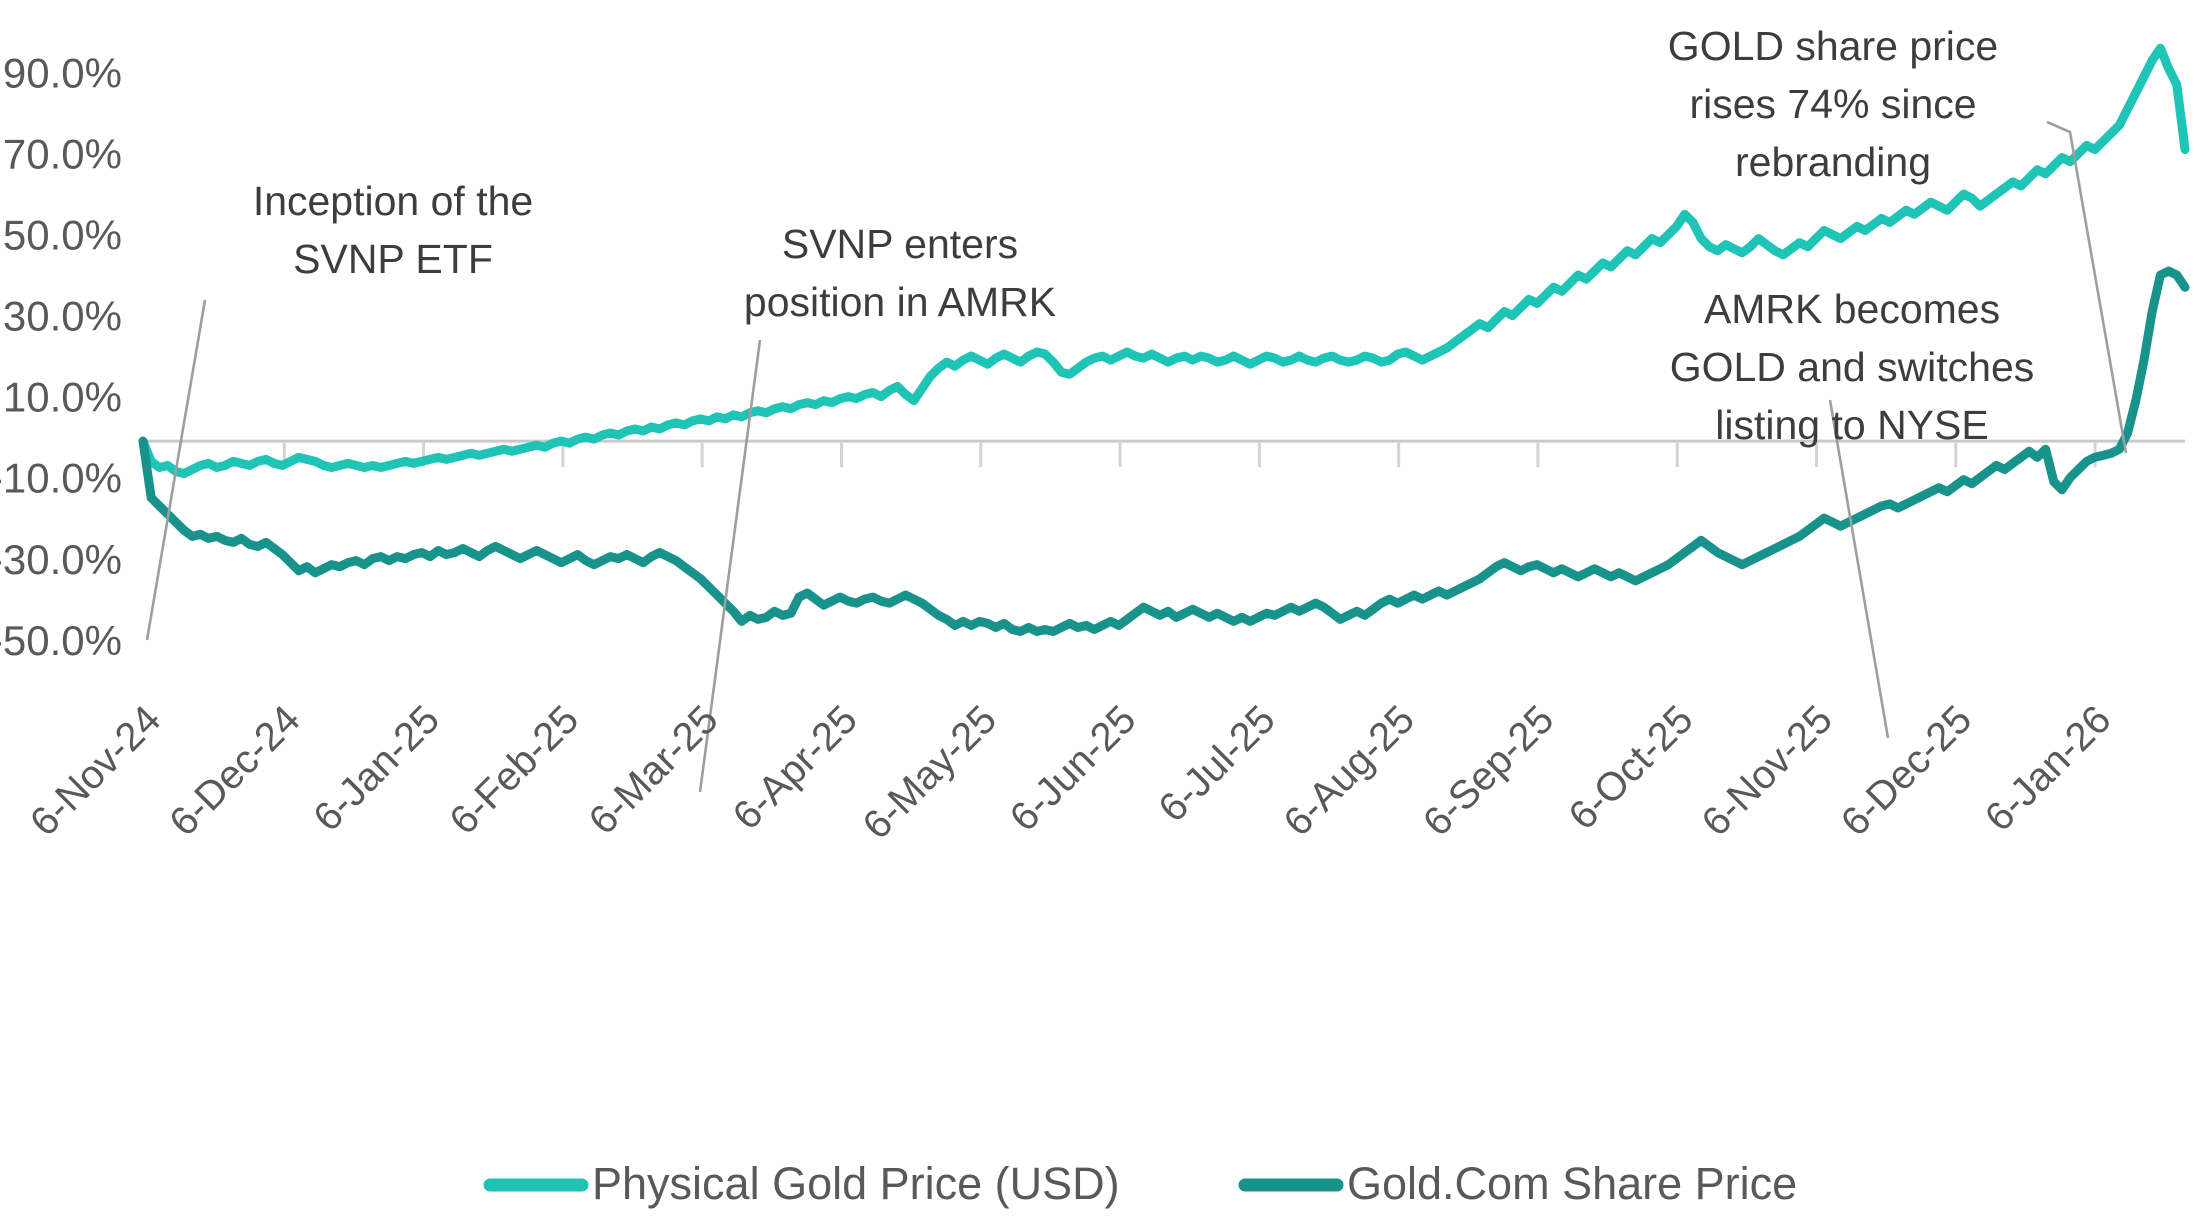 This screenshot has height=1224, width=2209. Describe the element at coordinates (1073, 768) in the screenshot. I see `x-axis-tick-label: 6-Jun-25` at that location.